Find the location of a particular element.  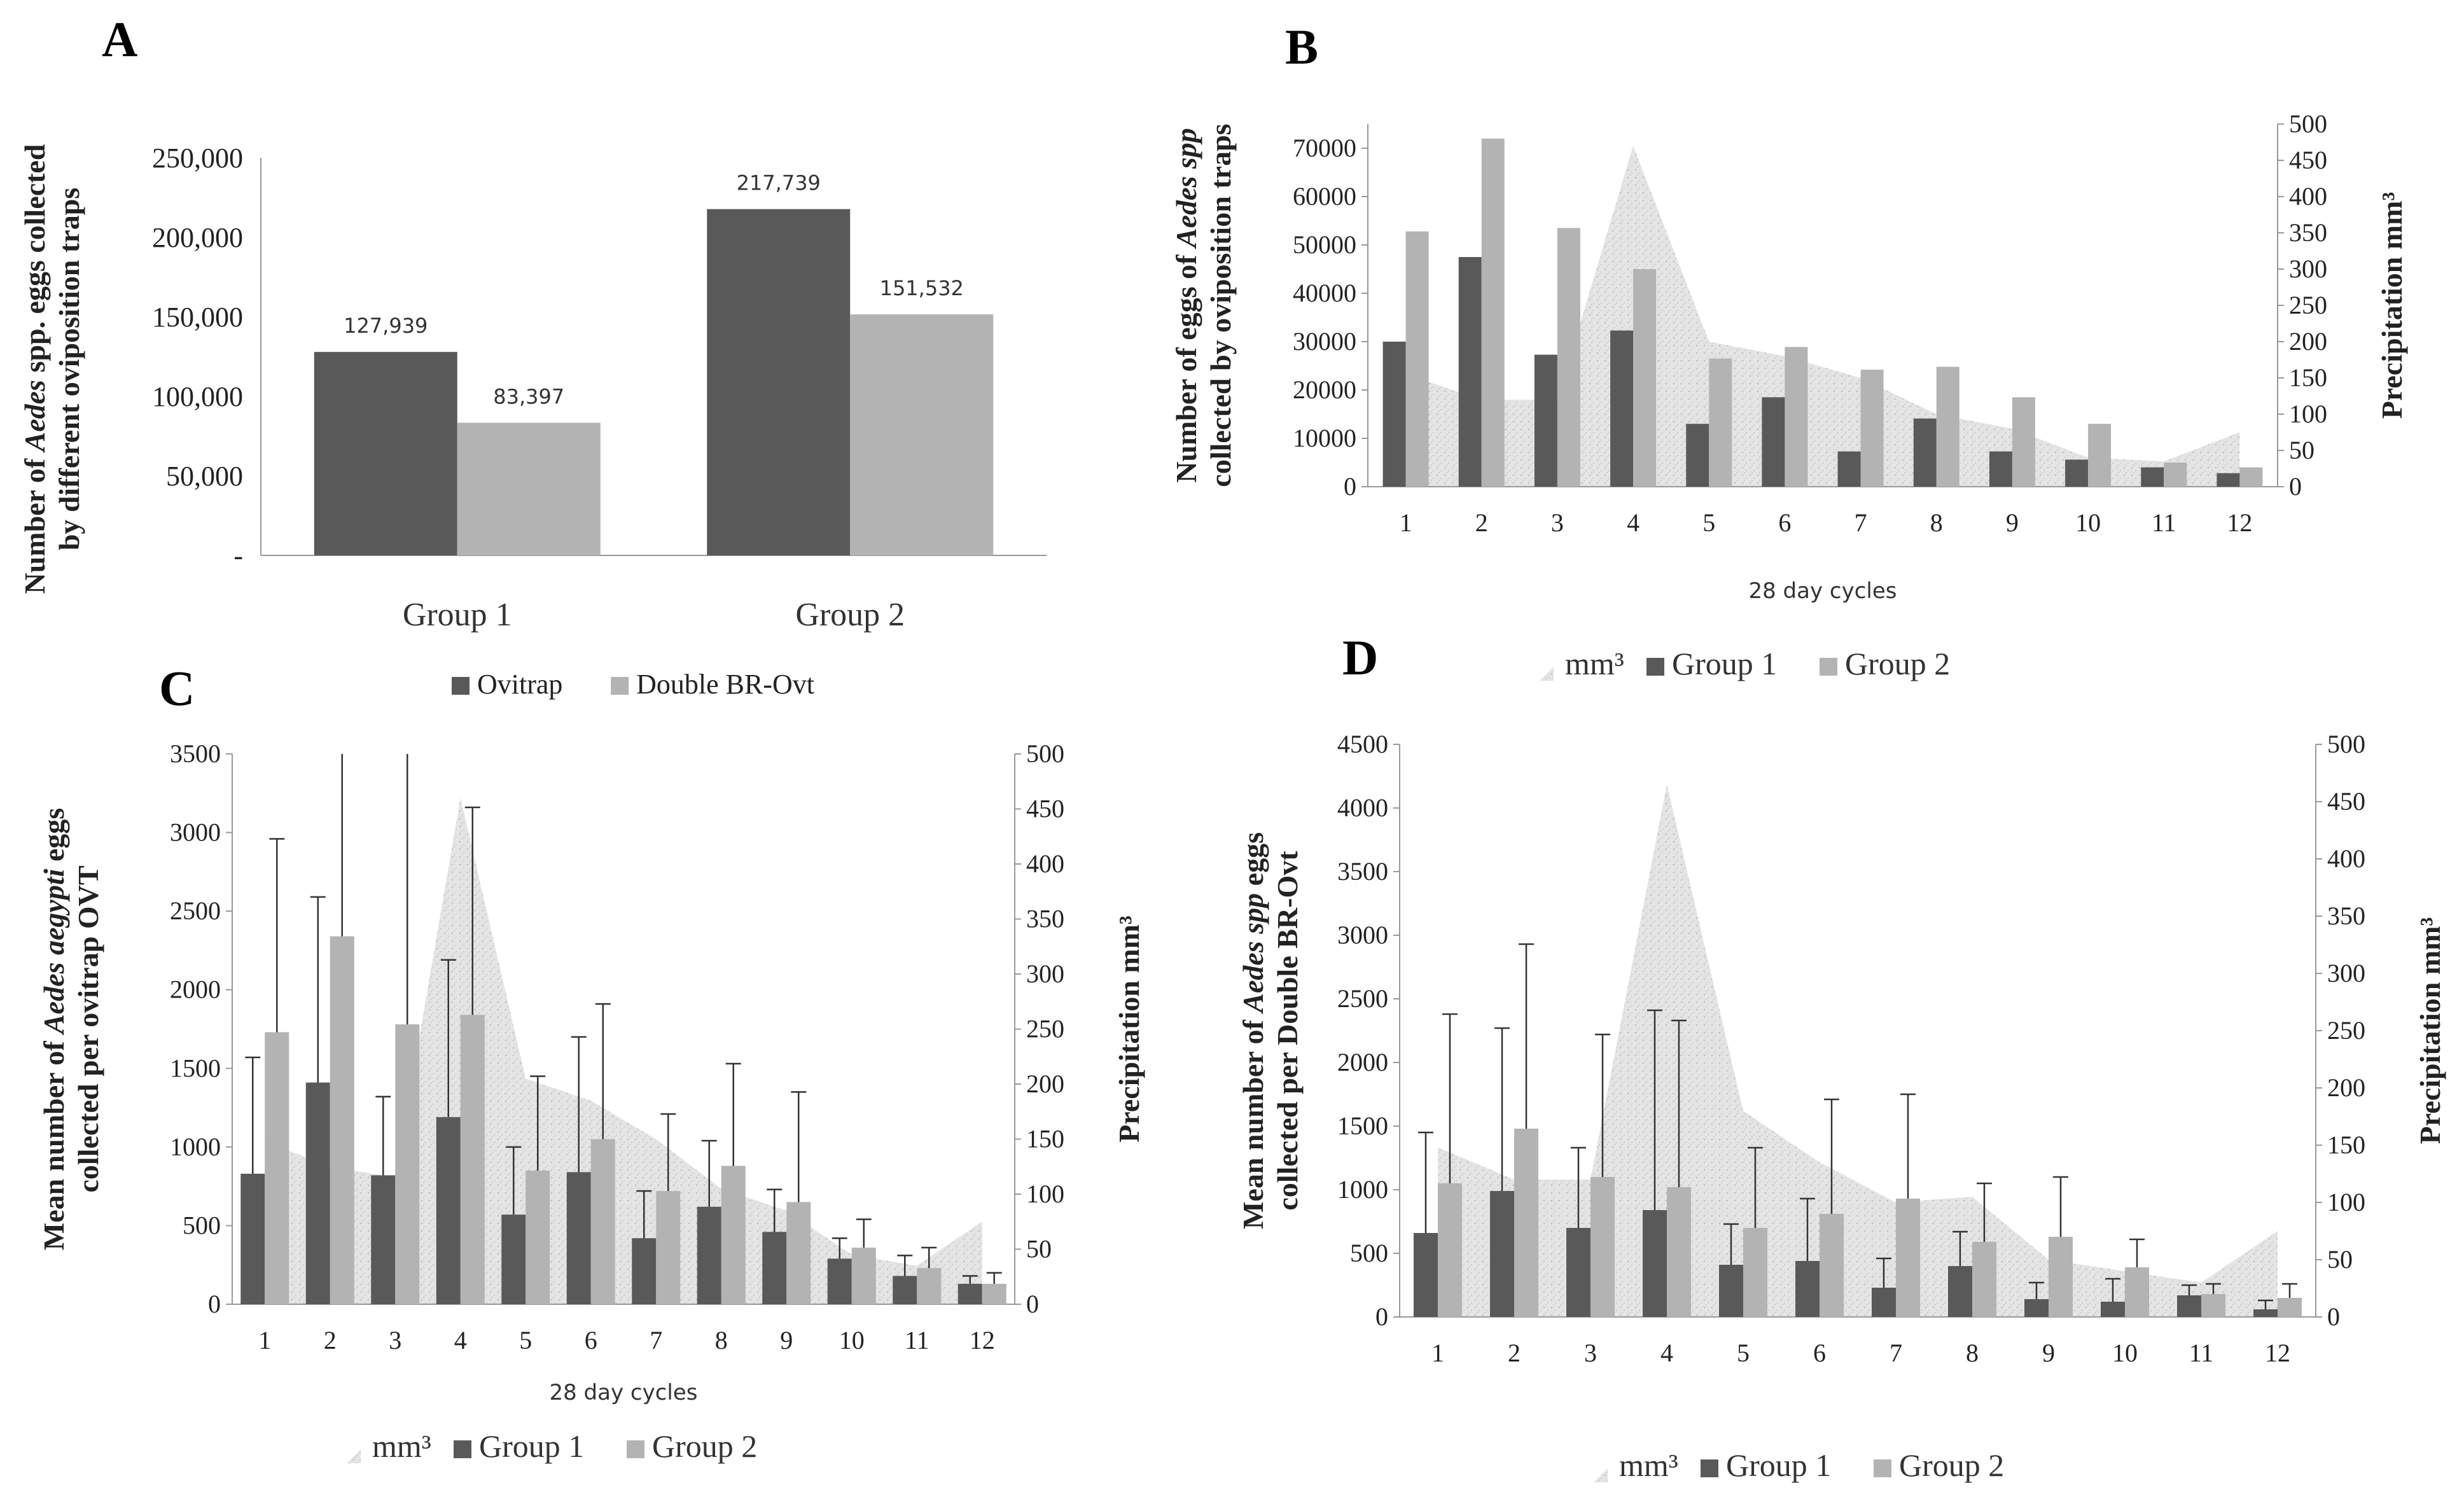

data-label: 127,939 is located at coordinates (386, 326).